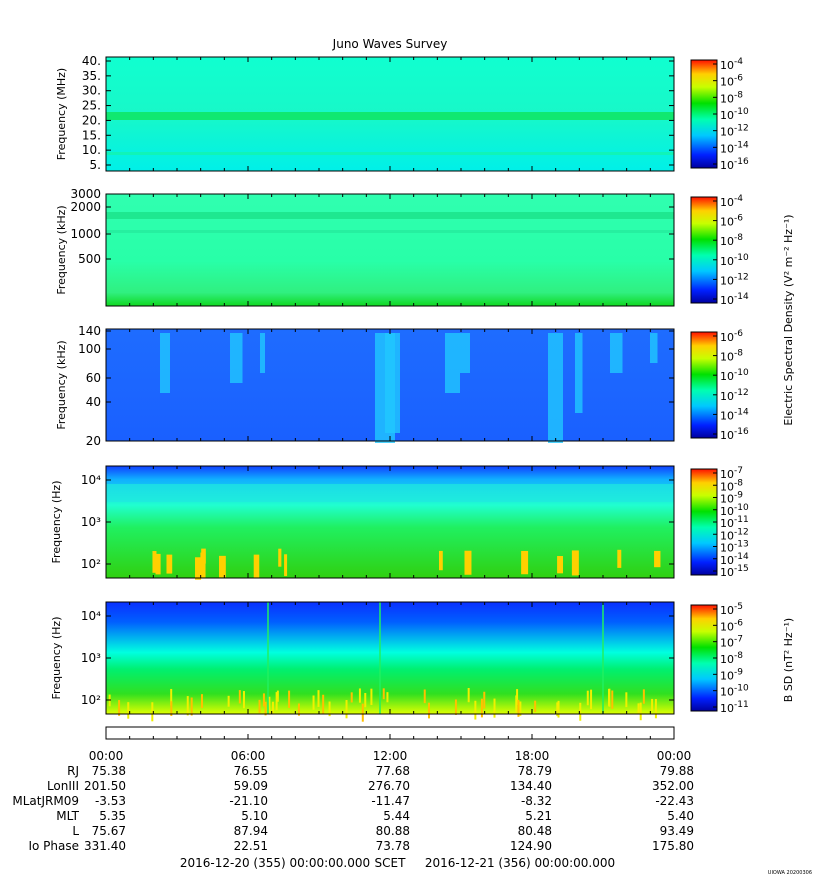 Image resolution: width=815 pixels, height=880 pixels. What do you see at coordinates (673, 846) in the screenshot?
I see `ephemeris-value: 175.80` at bounding box center [673, 846].